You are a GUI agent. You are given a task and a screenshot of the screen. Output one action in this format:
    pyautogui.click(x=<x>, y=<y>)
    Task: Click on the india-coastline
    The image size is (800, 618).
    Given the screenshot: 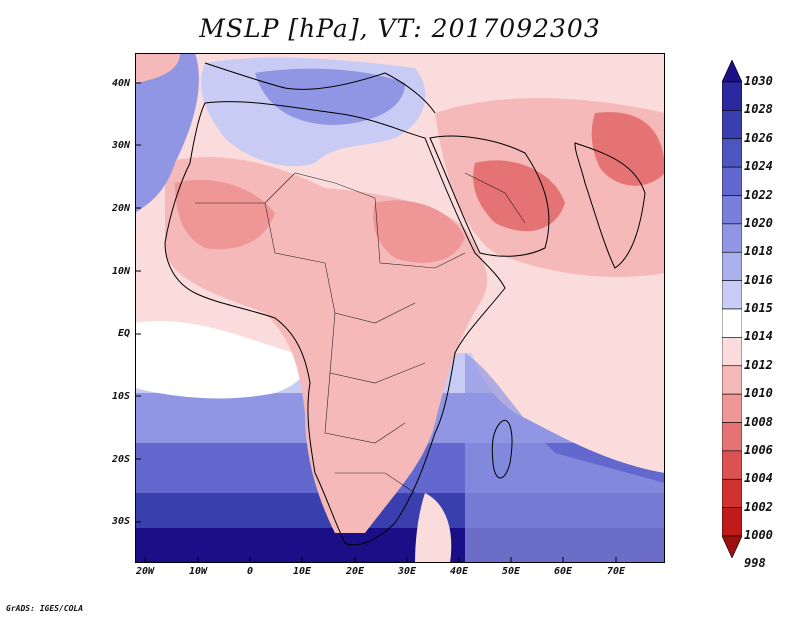 What is the action you would take?
    pyautogui.click(x=610, y=205)
    